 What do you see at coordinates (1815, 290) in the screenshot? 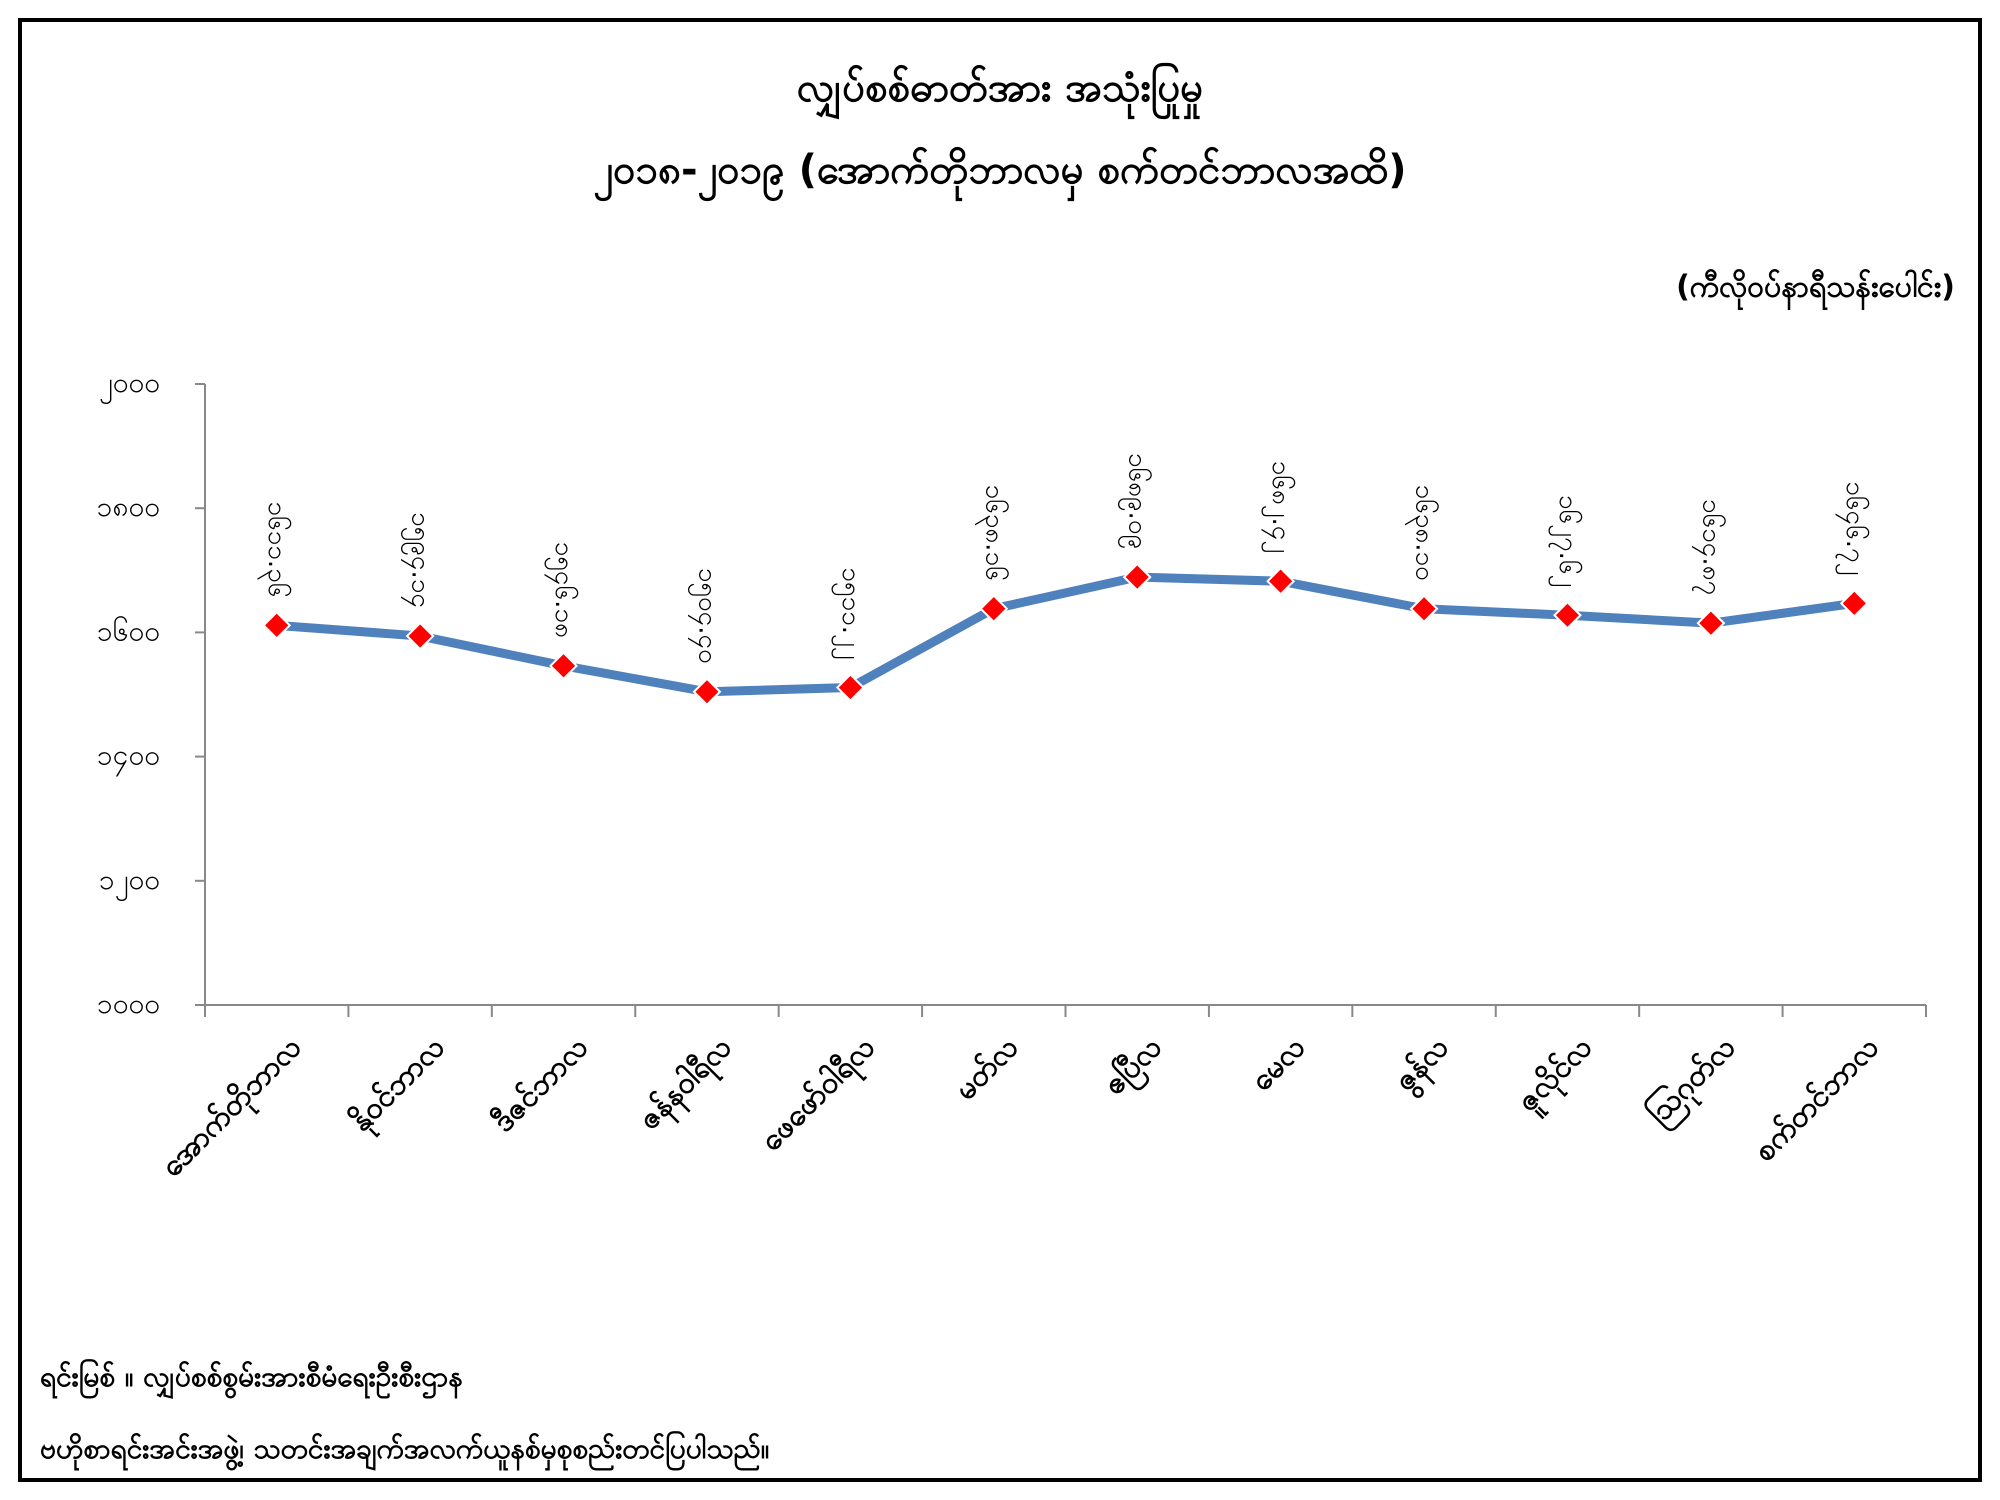
I see `unit-label: (ကီလိုဝပ်နာရီသန်းပေါင်း)` at bounding box center [1815, 290].